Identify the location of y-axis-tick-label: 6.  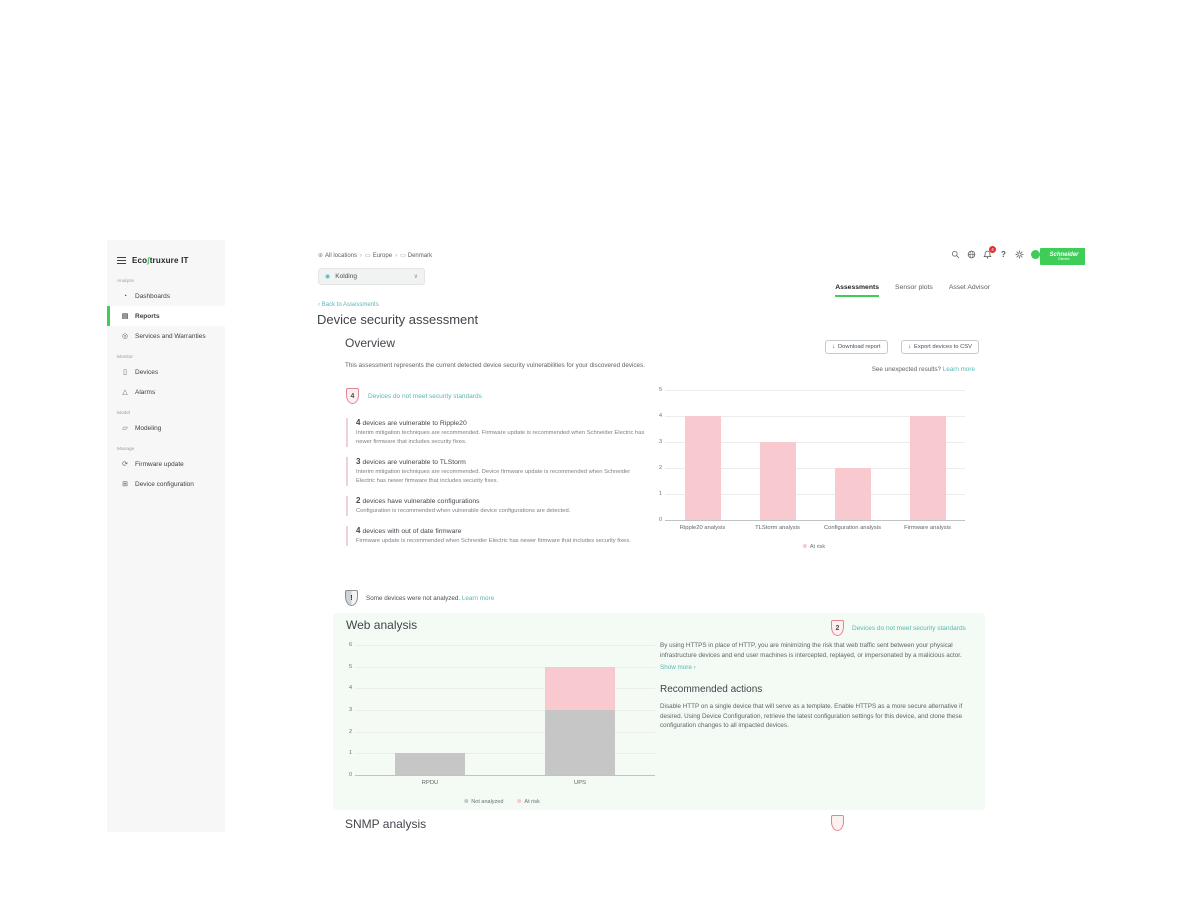
(350, 645).